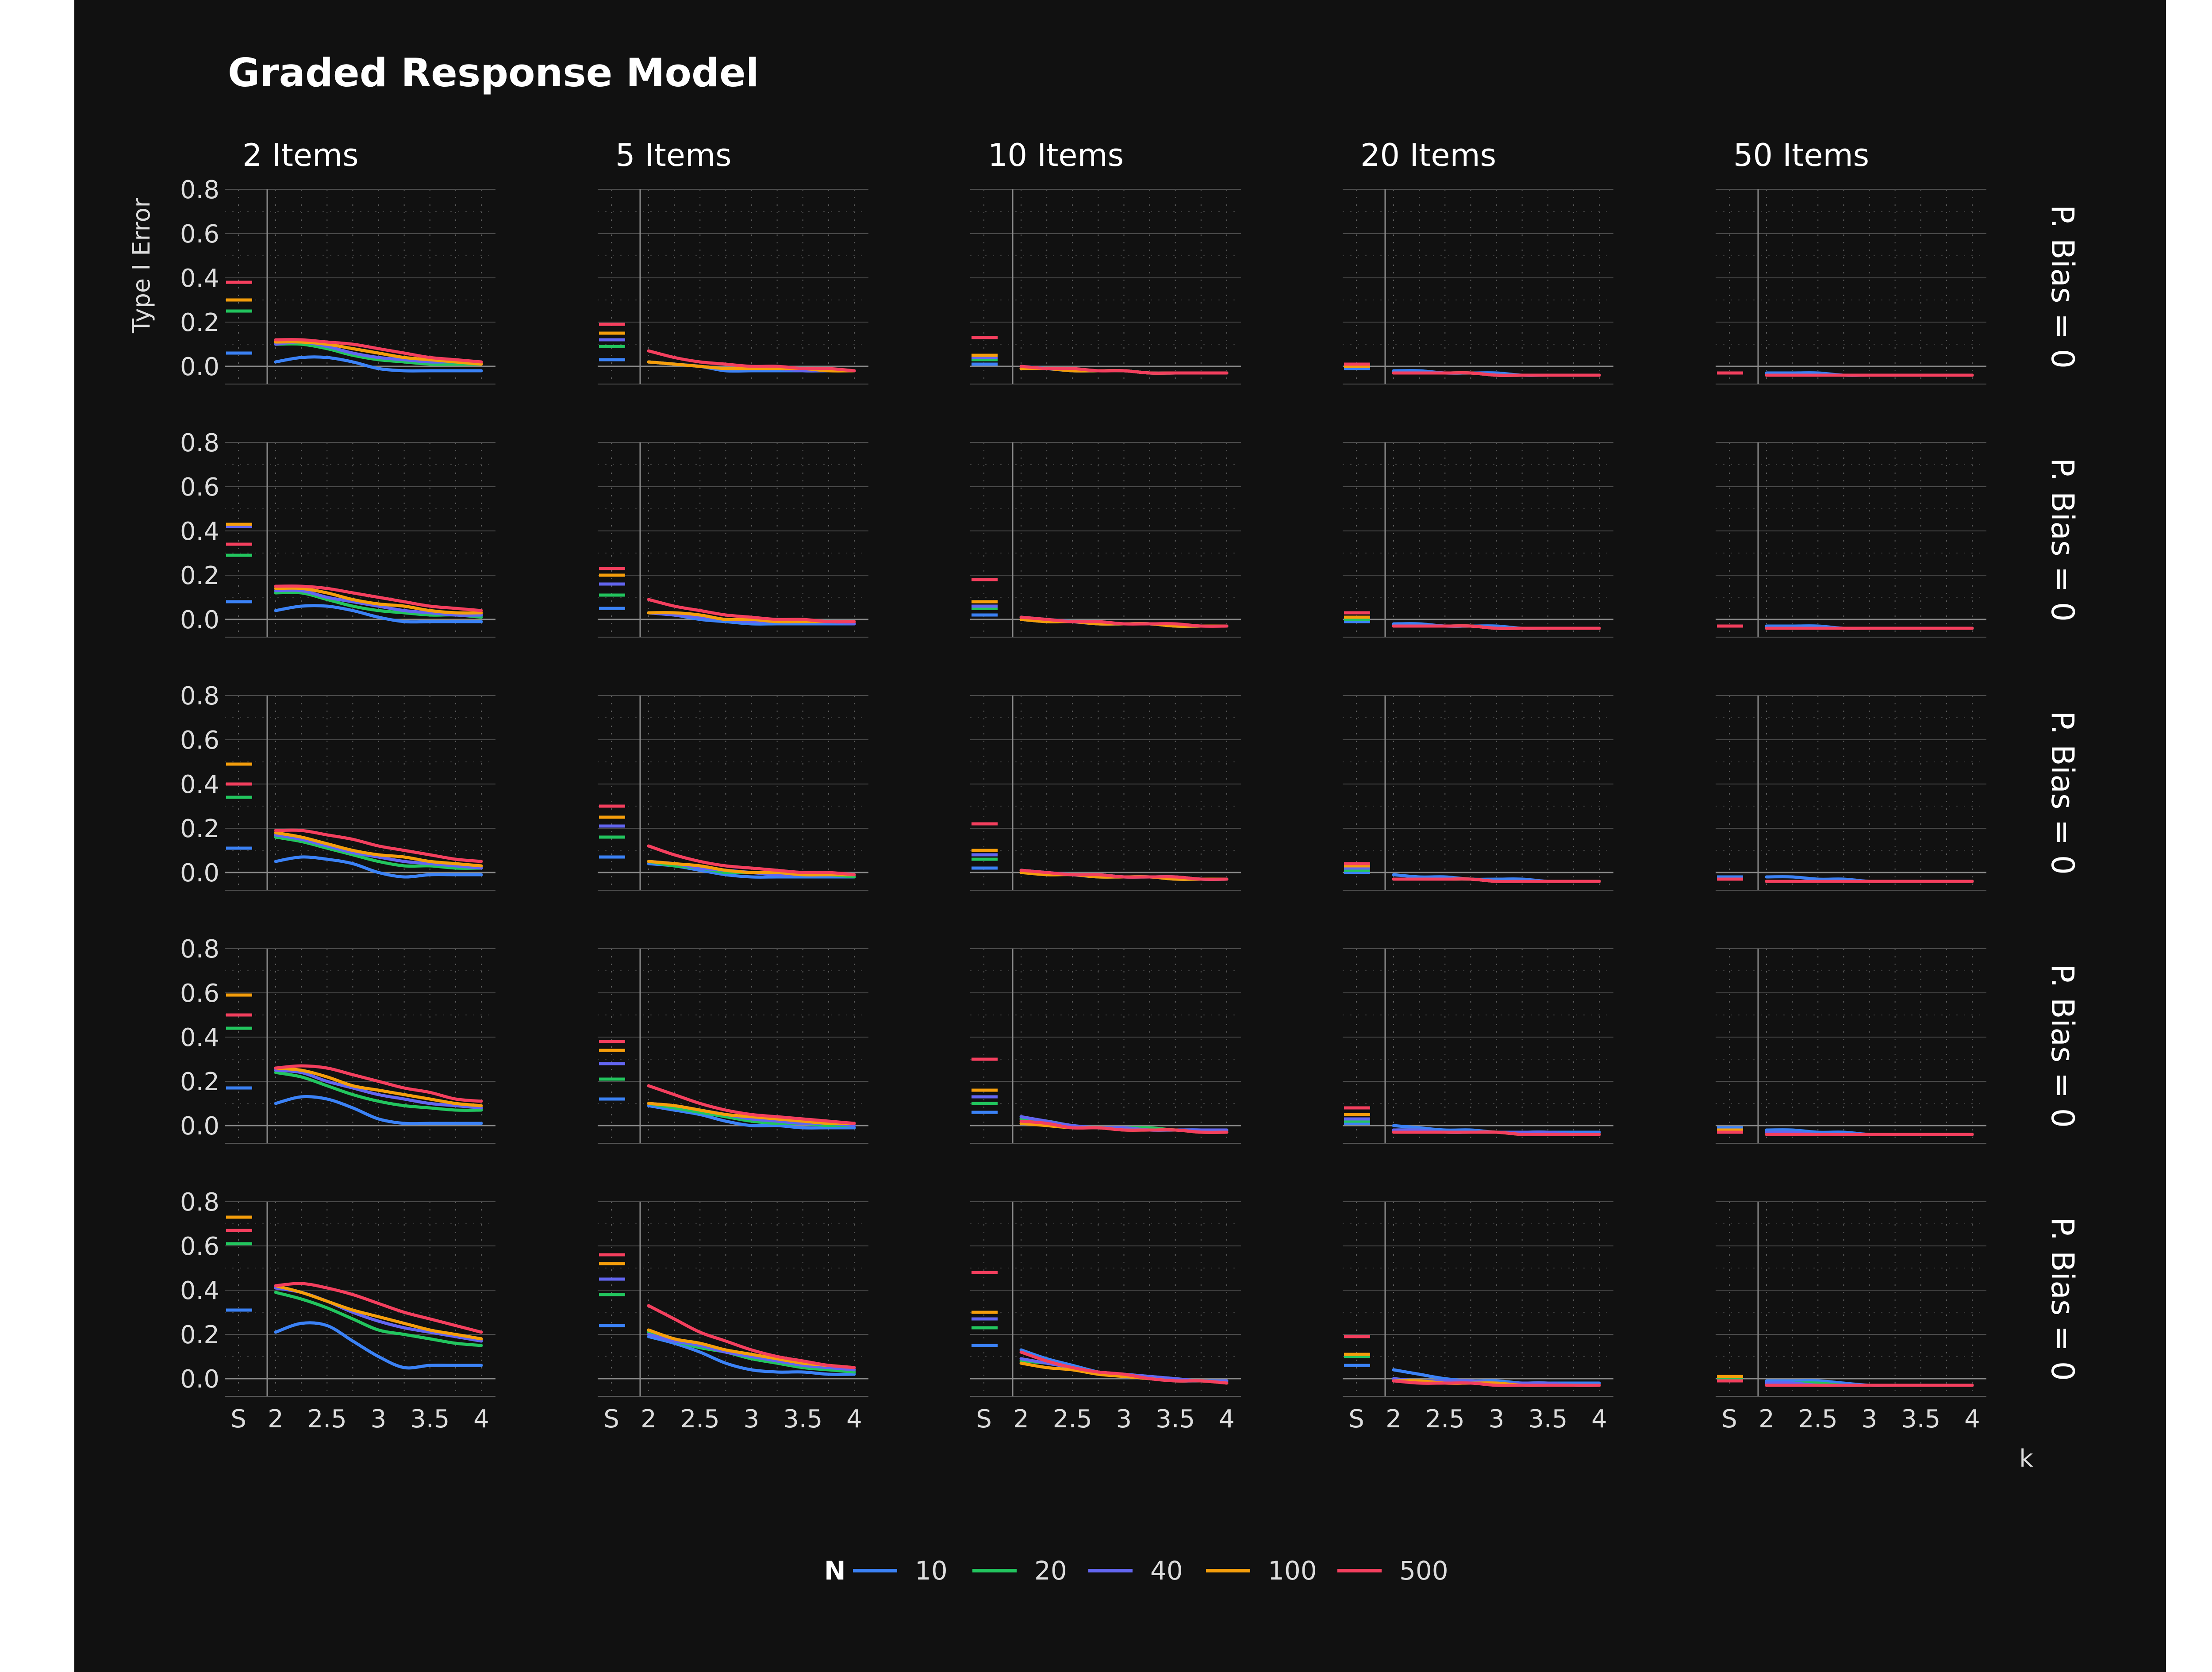 The width and height of the screenshot is (2212, 1672). Describe the element at coordinates (1428, 155) in the screenshot. I see `column-header: 20 Items` at that location.